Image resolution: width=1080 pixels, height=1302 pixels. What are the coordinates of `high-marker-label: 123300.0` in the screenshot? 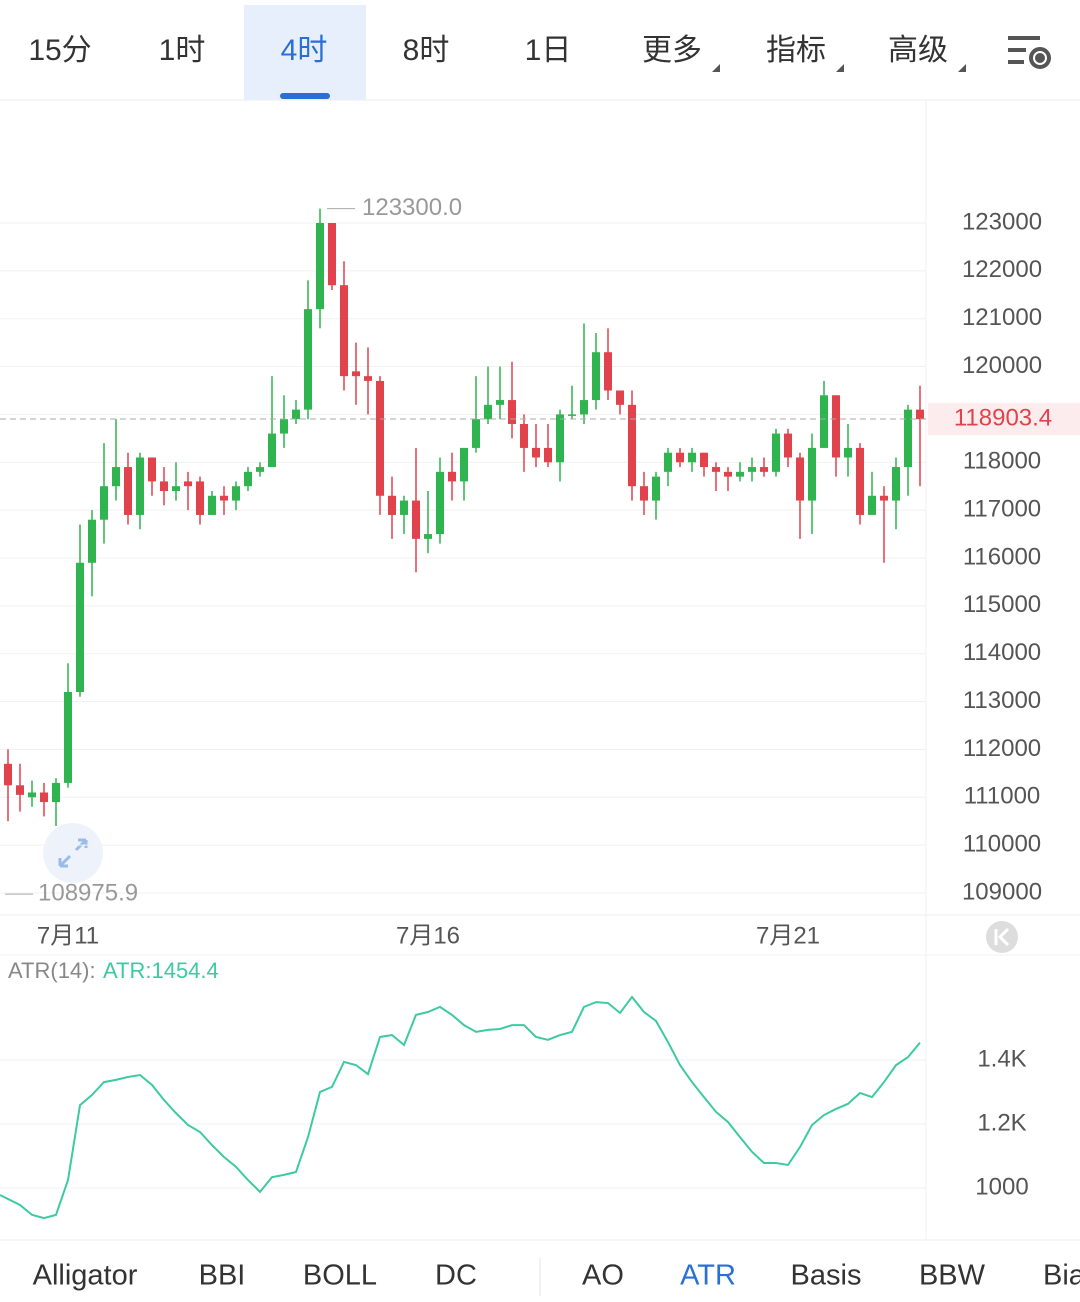 It's located at (412, 207).